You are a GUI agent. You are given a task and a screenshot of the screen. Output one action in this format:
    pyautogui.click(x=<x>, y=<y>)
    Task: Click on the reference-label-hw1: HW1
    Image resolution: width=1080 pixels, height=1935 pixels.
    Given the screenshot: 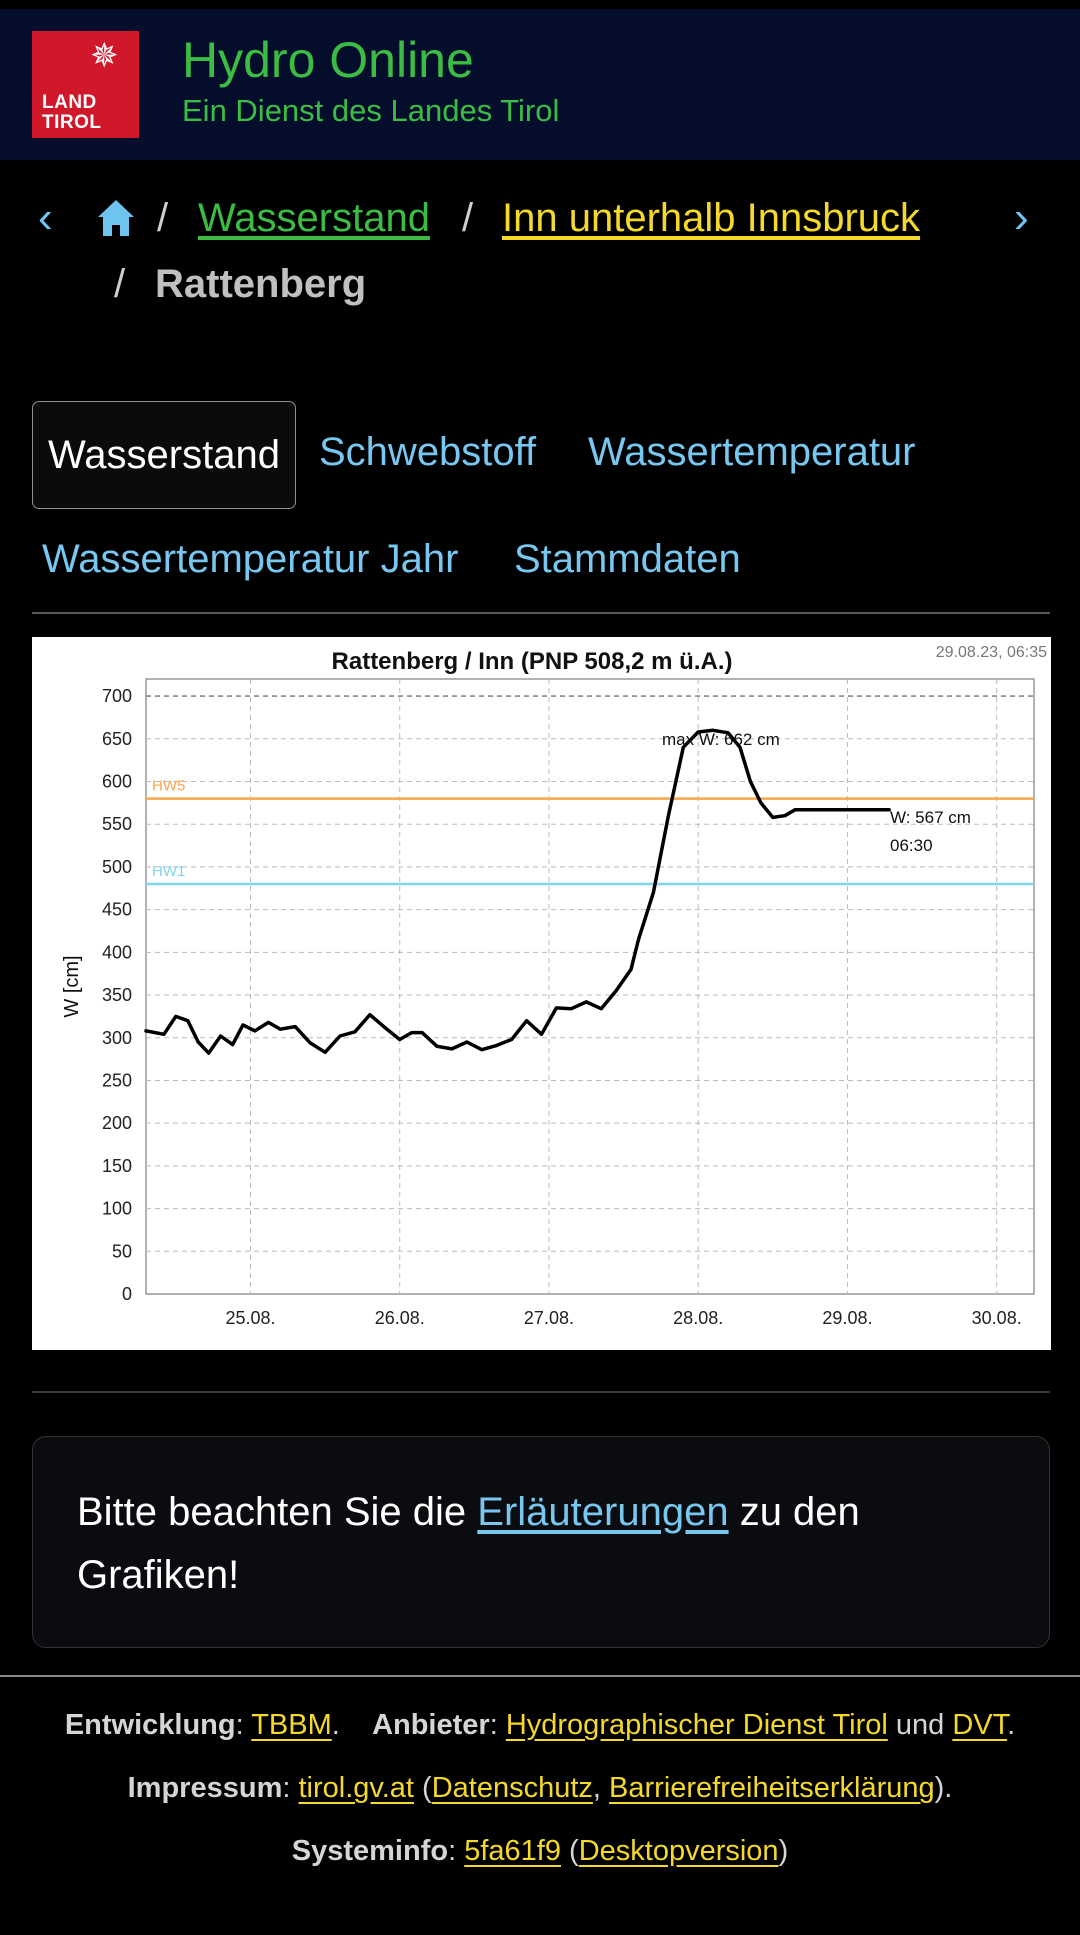 What is the action you would take?
    pyautogui.click(x=168, y=871)
    